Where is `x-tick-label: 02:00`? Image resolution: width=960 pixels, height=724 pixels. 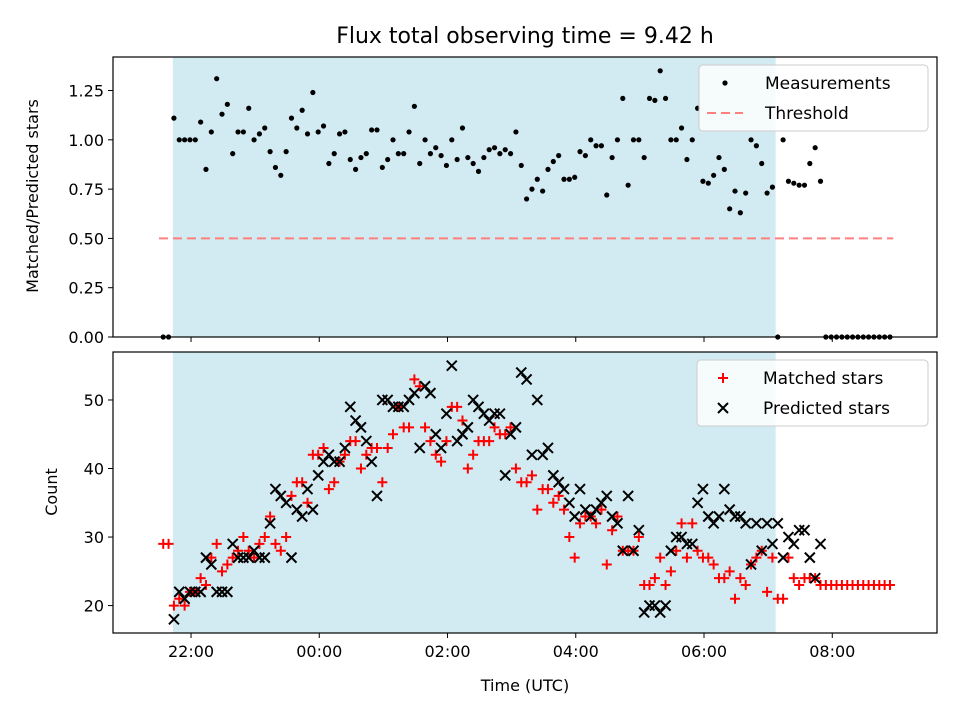
x-tick-label: 02:00 is located at coordinates (447, 651).